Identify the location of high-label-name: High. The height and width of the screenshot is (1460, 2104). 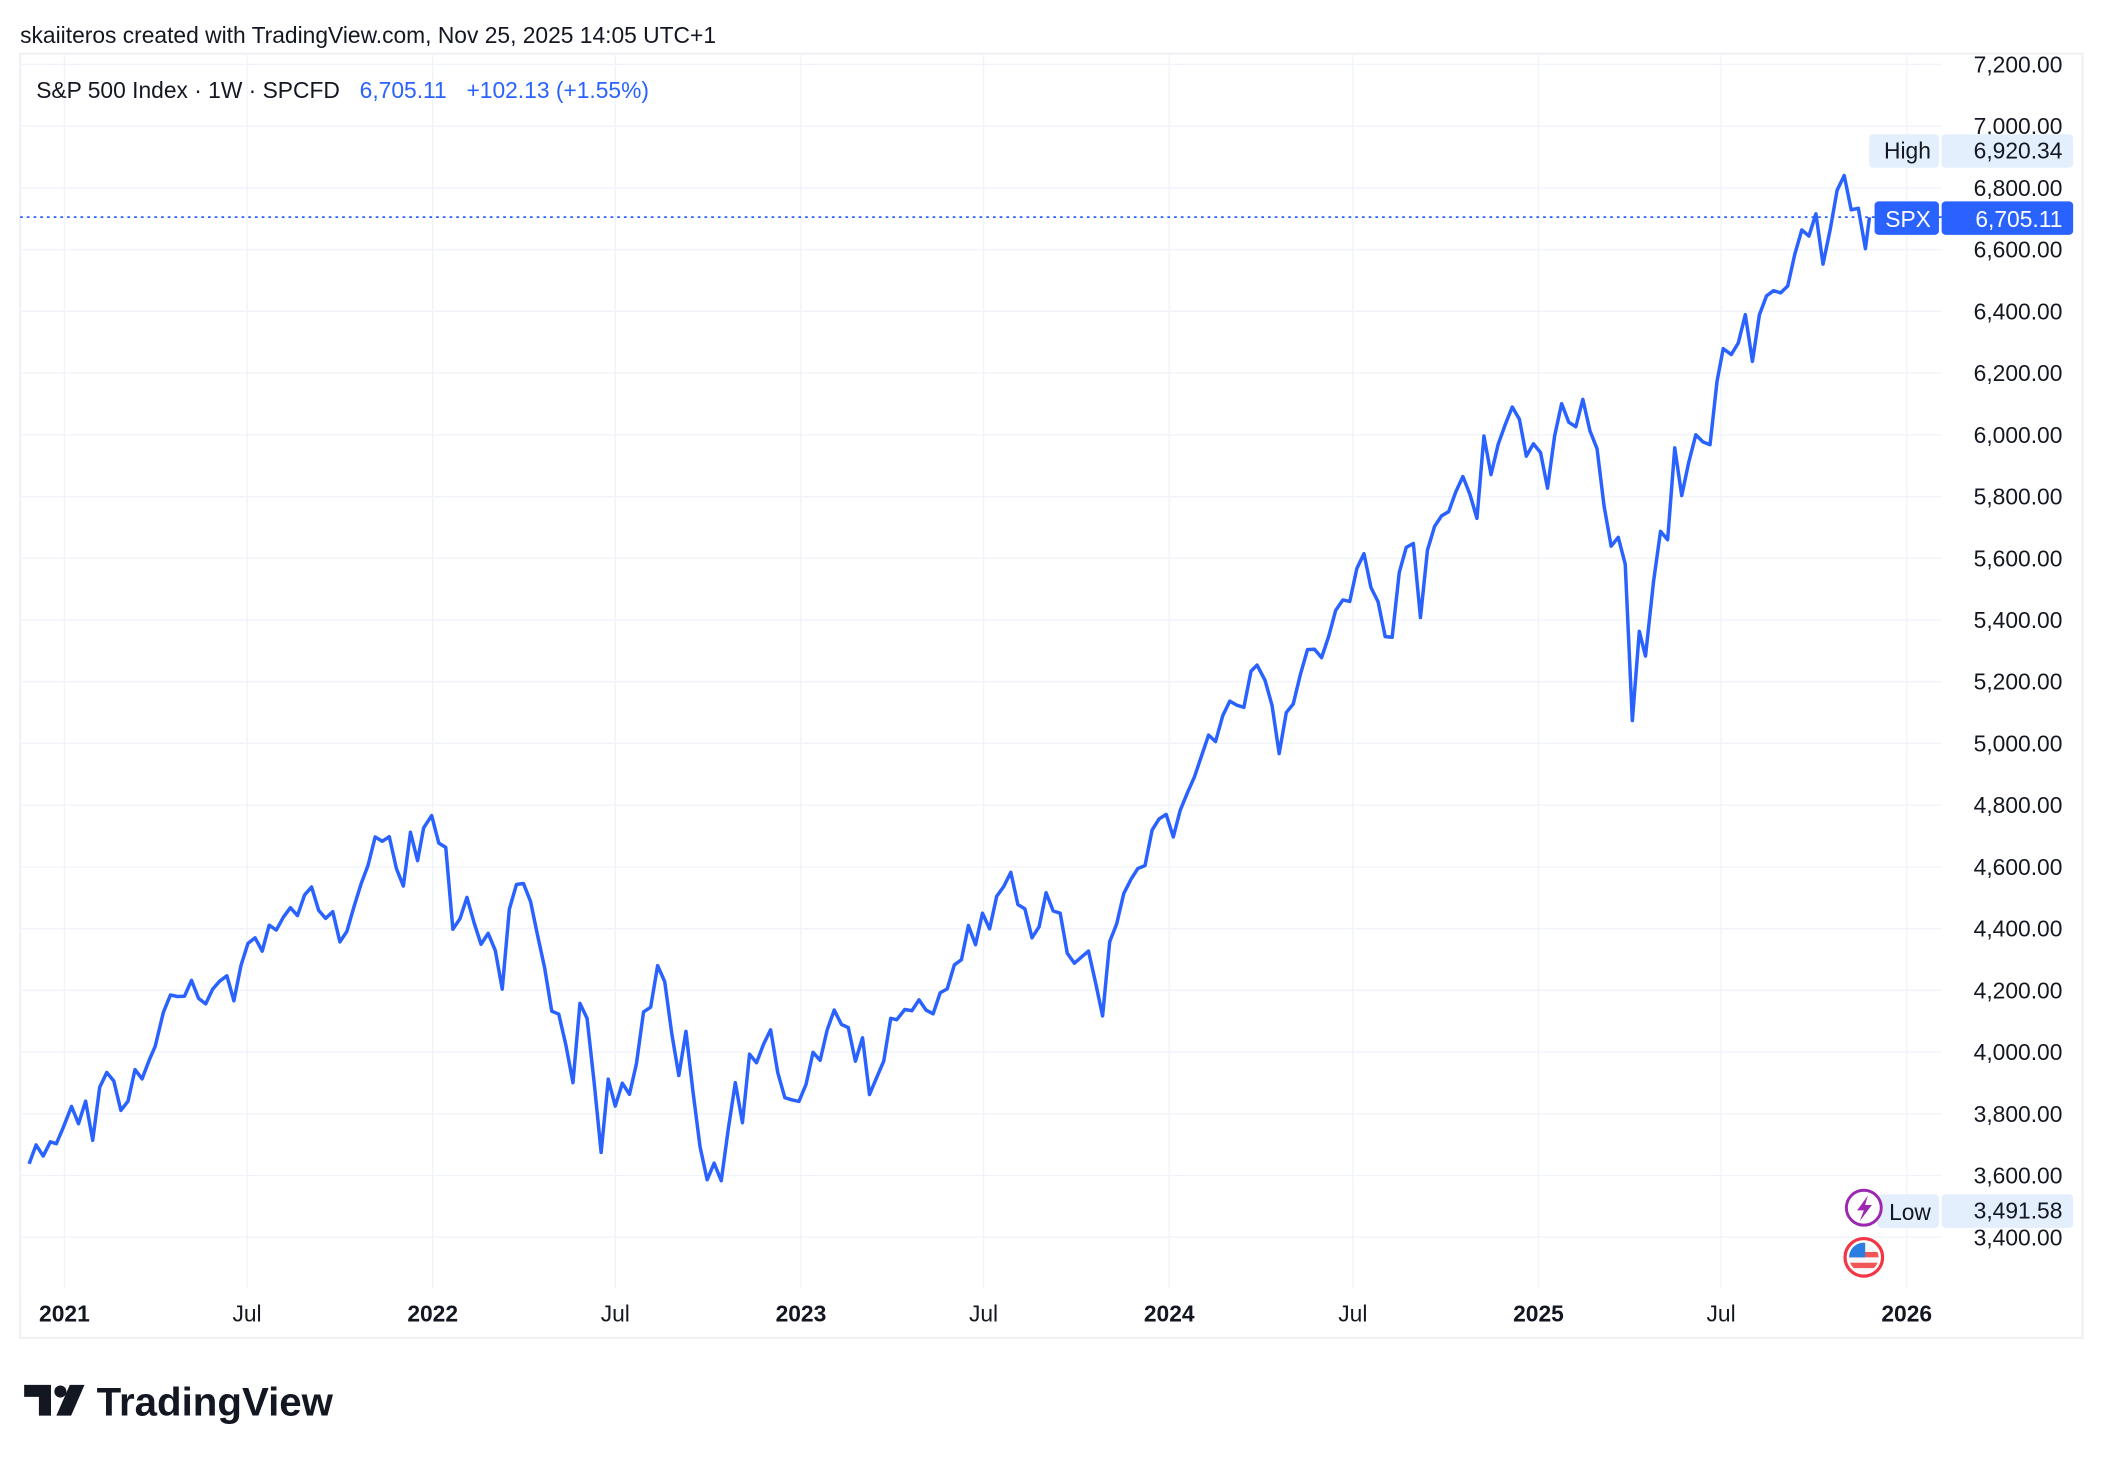
(1907, 150).